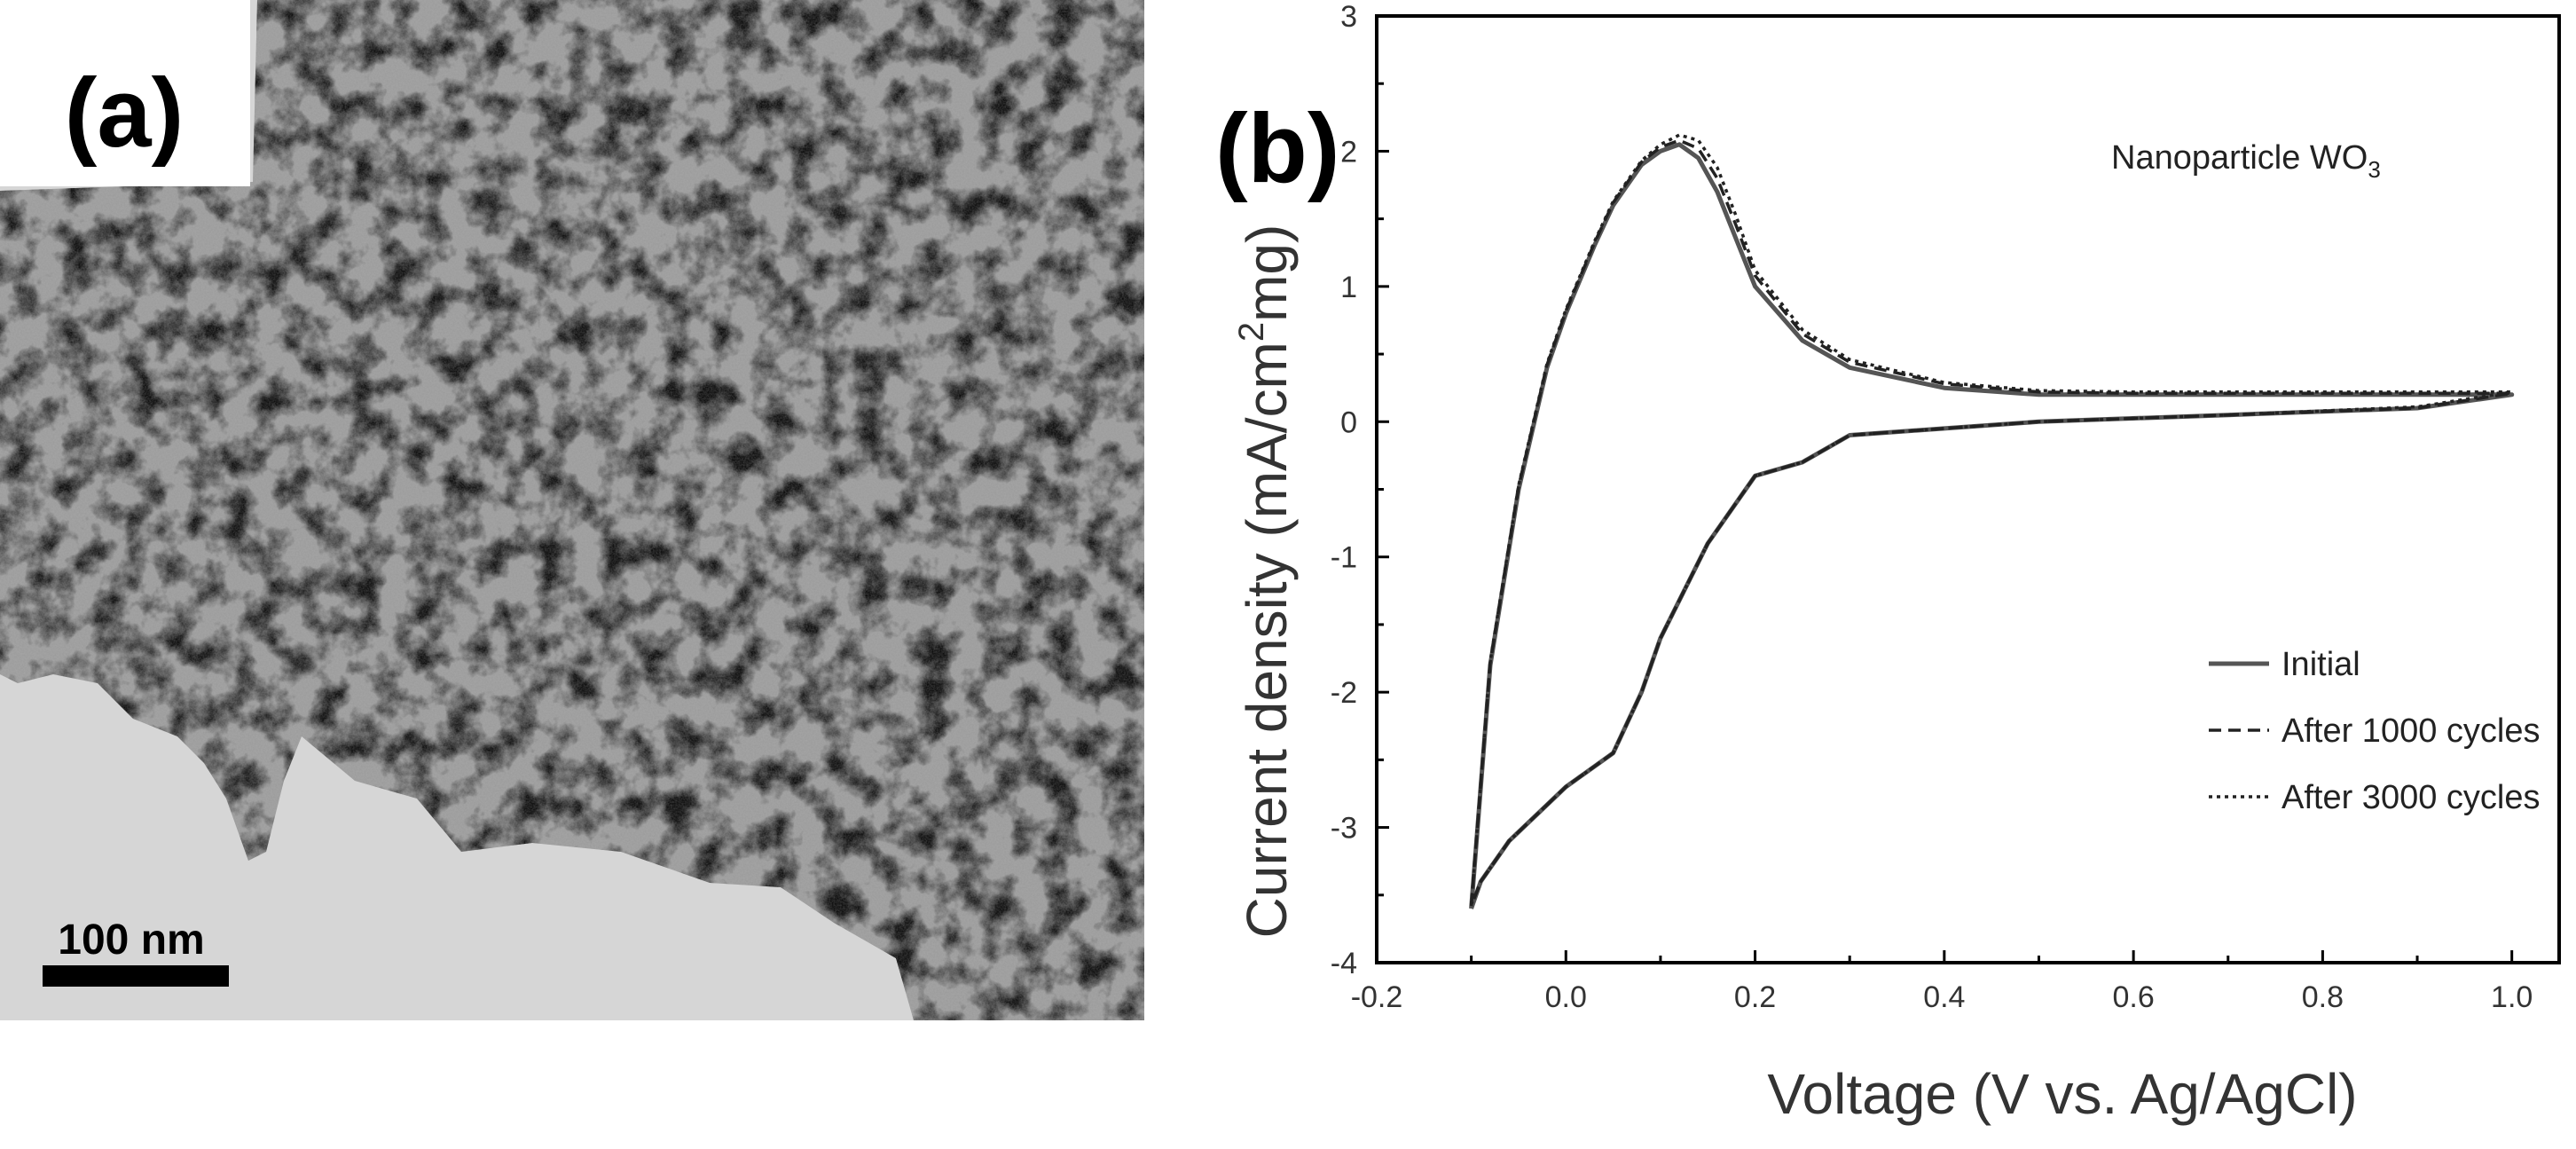 Image resolution: width=2576 pixels, height=1149 pixels. I want to click on y-axis-label-text: Current density (mA/cm, so click(1267, 640).